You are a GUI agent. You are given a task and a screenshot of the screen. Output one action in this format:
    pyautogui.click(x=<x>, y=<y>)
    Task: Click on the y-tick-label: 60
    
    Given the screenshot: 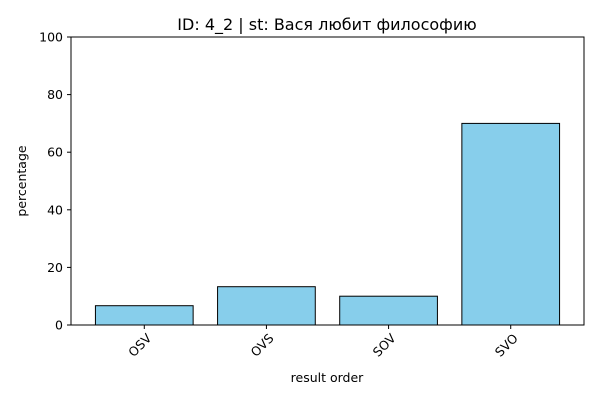 What is the action you would take?
    pyautogui.click(x=55, y=152)
    